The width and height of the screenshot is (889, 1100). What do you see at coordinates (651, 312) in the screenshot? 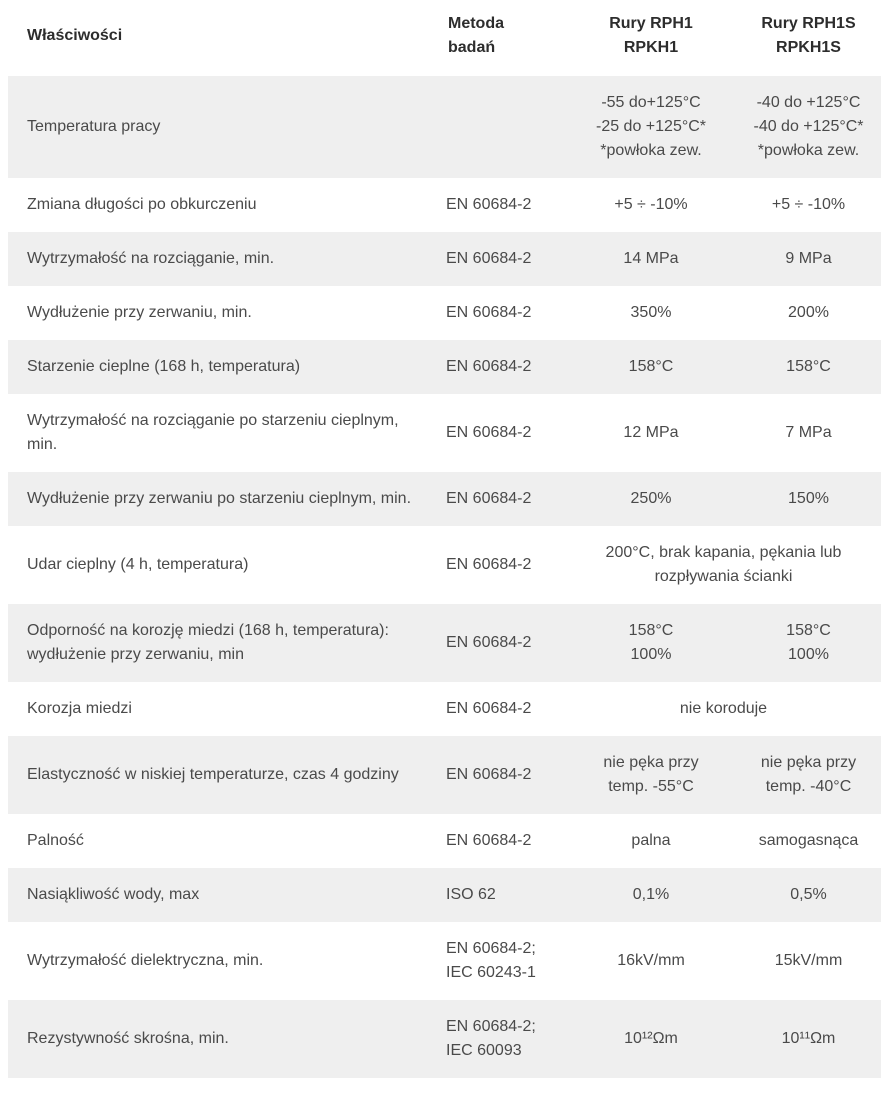
I see `value-rph1: 350%` at bounding box center [651, 312].